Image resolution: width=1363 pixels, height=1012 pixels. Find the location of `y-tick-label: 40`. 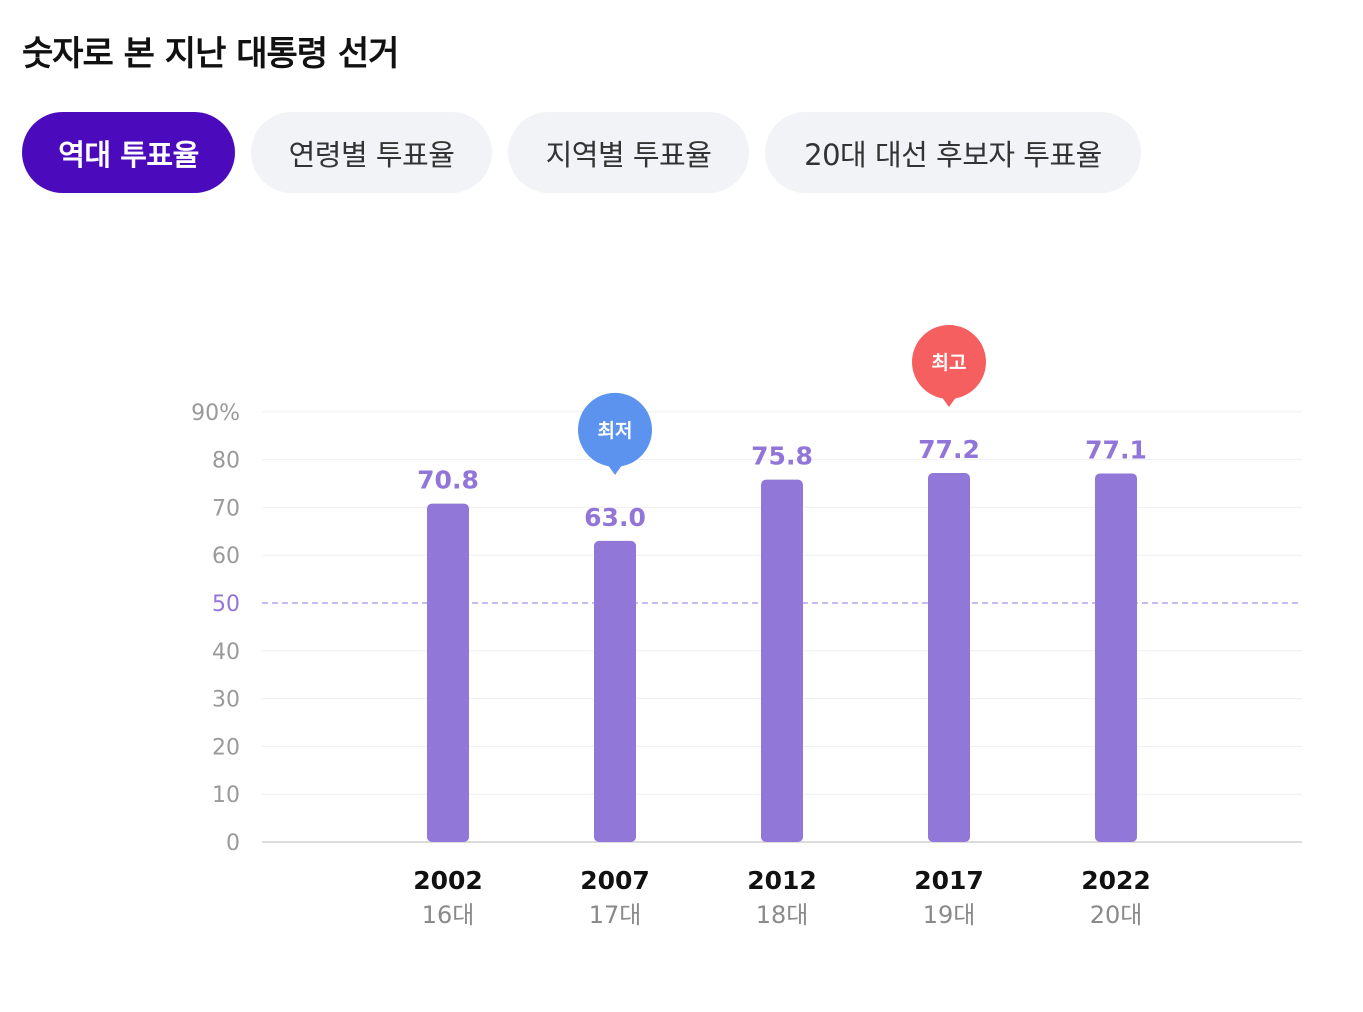

y-tick-label: 40 is located at coordinates (226, 652).